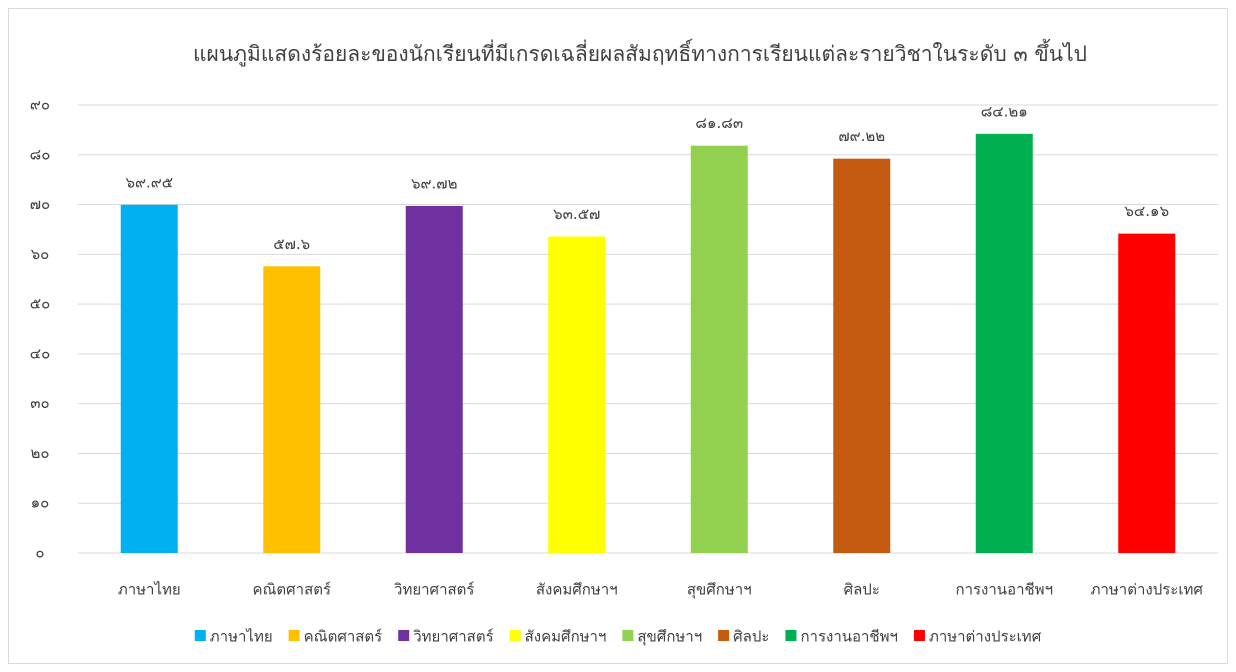  I want to click on legend-label: วิทยาศาสตร์, so click(453, 637).